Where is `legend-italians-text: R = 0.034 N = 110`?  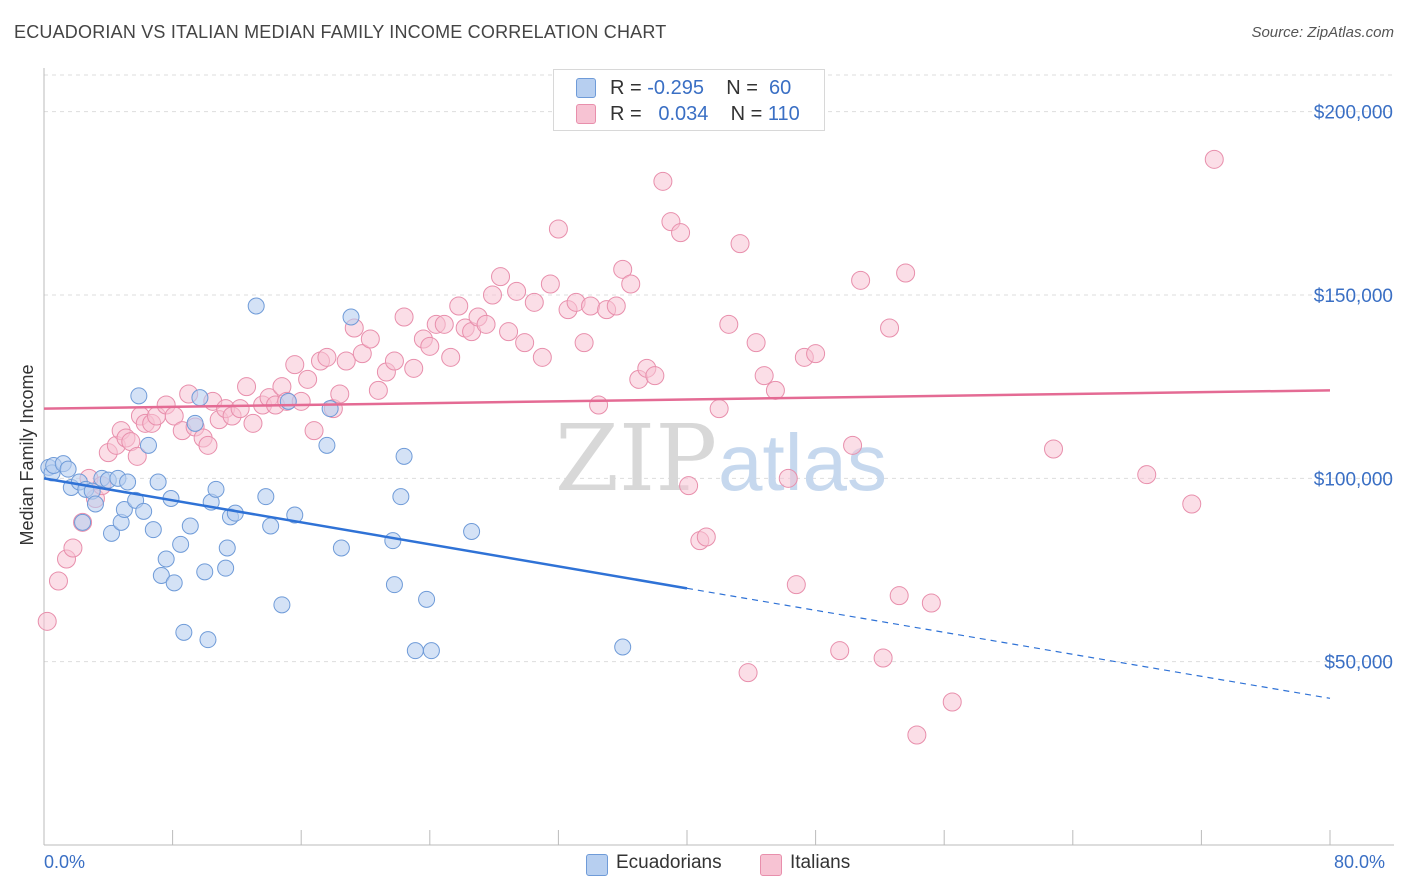 legend-italians-text: R = 0.034 N = 110 is located at coordinates (705, 114).